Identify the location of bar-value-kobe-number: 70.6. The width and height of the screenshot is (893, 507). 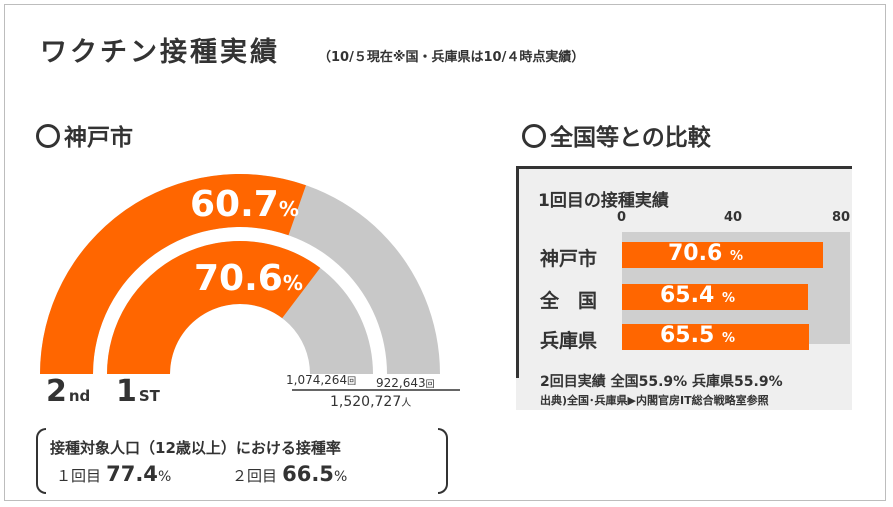
(695, 253).